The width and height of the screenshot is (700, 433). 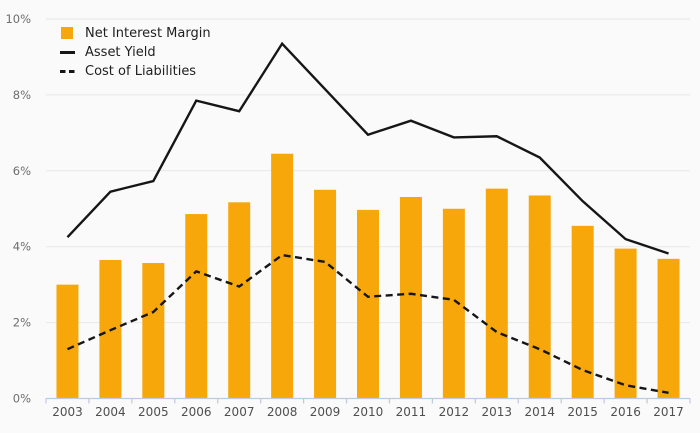 I want to click on x-axis-label-2011: 2011, so click(x=411, y=412).